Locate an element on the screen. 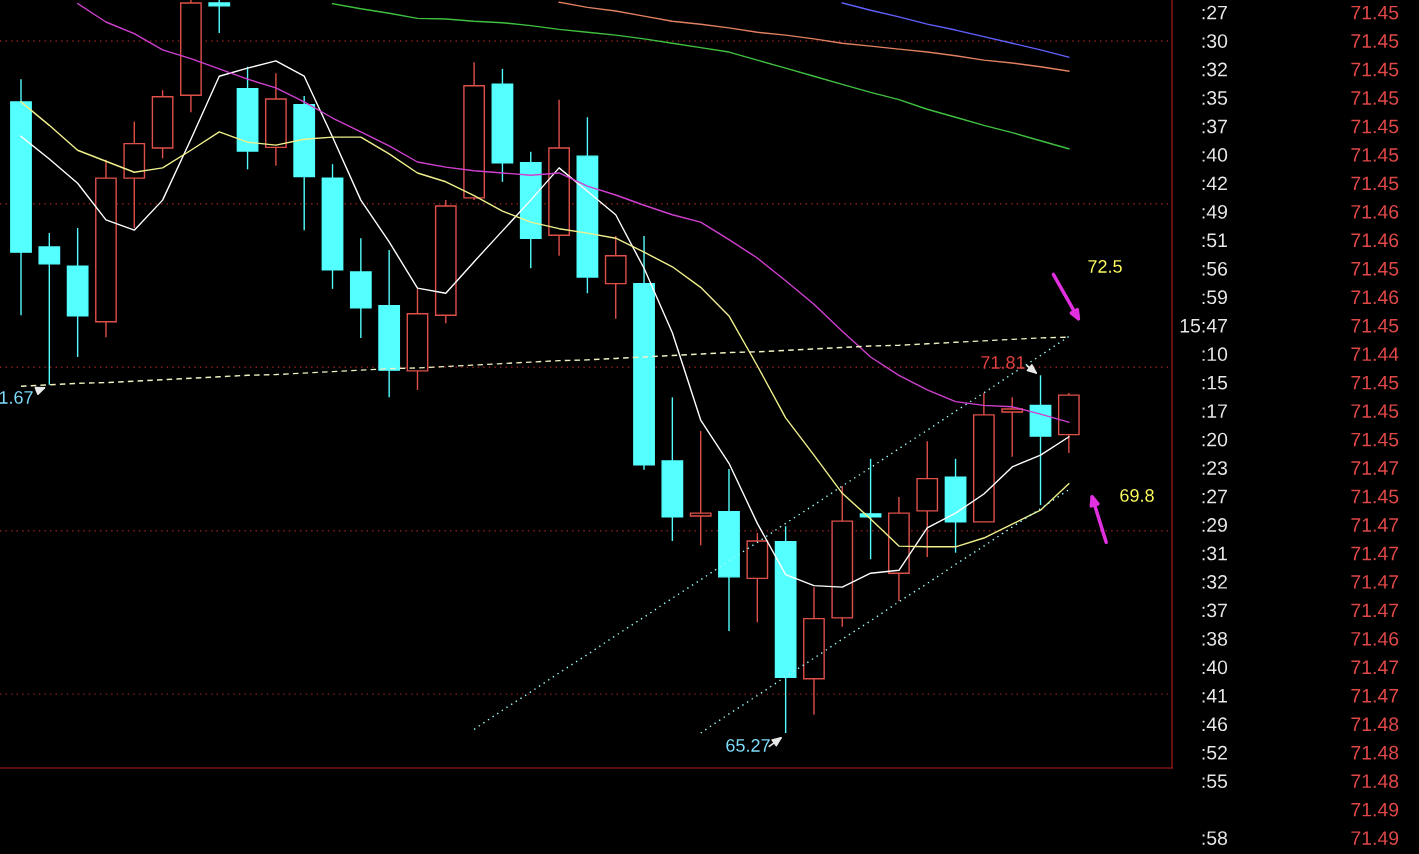 The image size is (1419, 854). category-label: :20 is located at coordinates (1215, 439).